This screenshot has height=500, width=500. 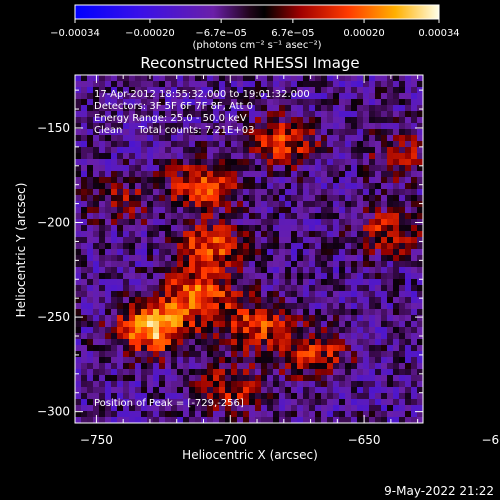 What do you see at coordinates (439, 491) in the screenshot?
I see `timestamp: 9-May-2022 21:22` at bounding box center [439, 491].